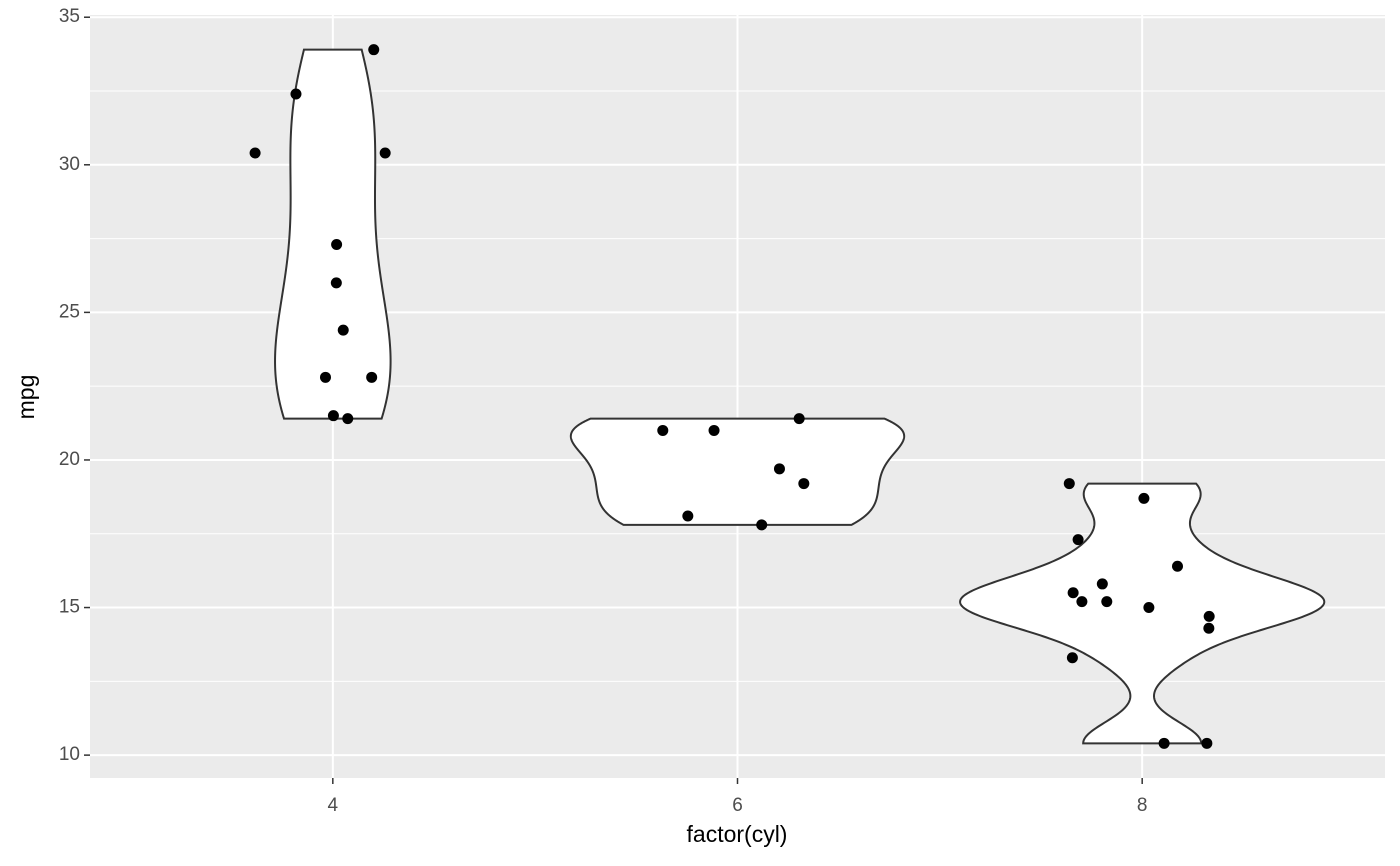 The width and height of the screenshot is (1400, 866). I want to click on x-axis-label: factor(cyl), so click(737, 834).